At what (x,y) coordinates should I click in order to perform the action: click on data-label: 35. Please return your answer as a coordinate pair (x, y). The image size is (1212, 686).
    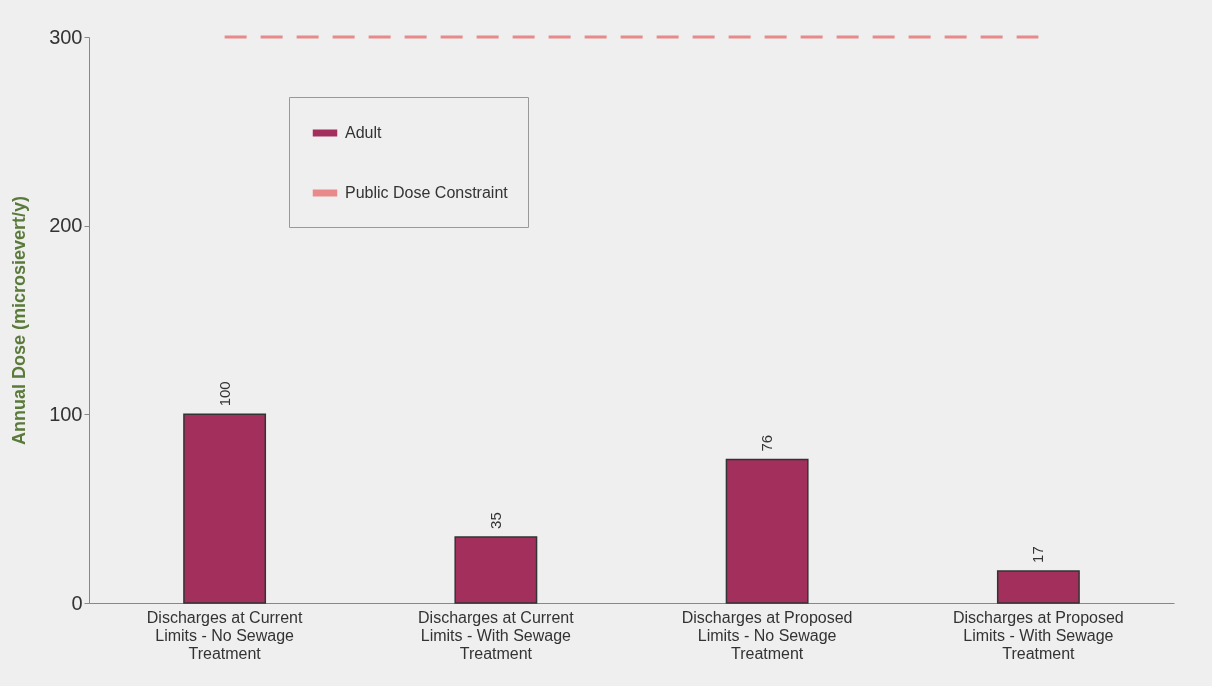
    Looking at the image, I should click on (495, 520).